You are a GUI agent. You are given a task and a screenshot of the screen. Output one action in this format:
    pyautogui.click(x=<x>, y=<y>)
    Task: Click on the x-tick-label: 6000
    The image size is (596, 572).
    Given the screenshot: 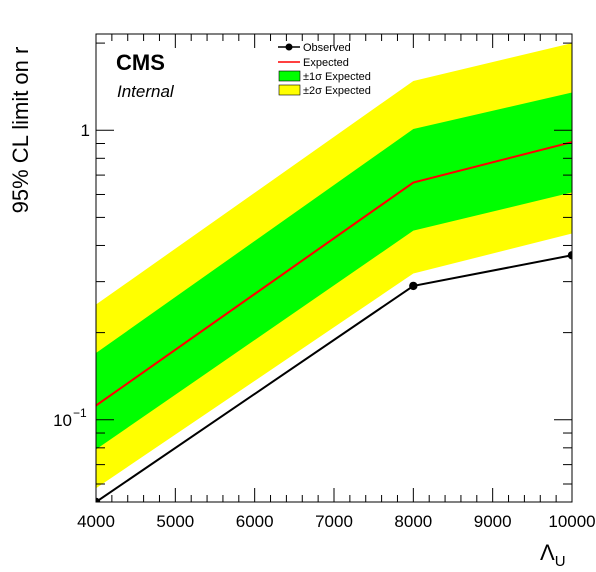 What is the action you would take?
    pyautogui.click(x=255, y=521)
    